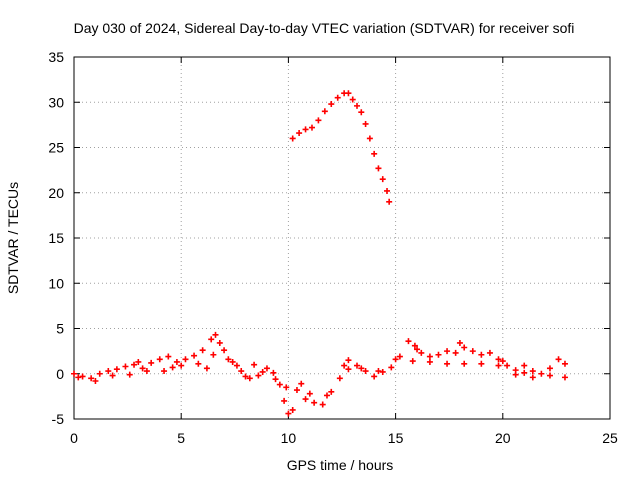 The width and height of the screenshot is (640, 480). Describe the element at coordinates (58, 419) in the screenshot. I see `y-tick-label: -5` at that location.